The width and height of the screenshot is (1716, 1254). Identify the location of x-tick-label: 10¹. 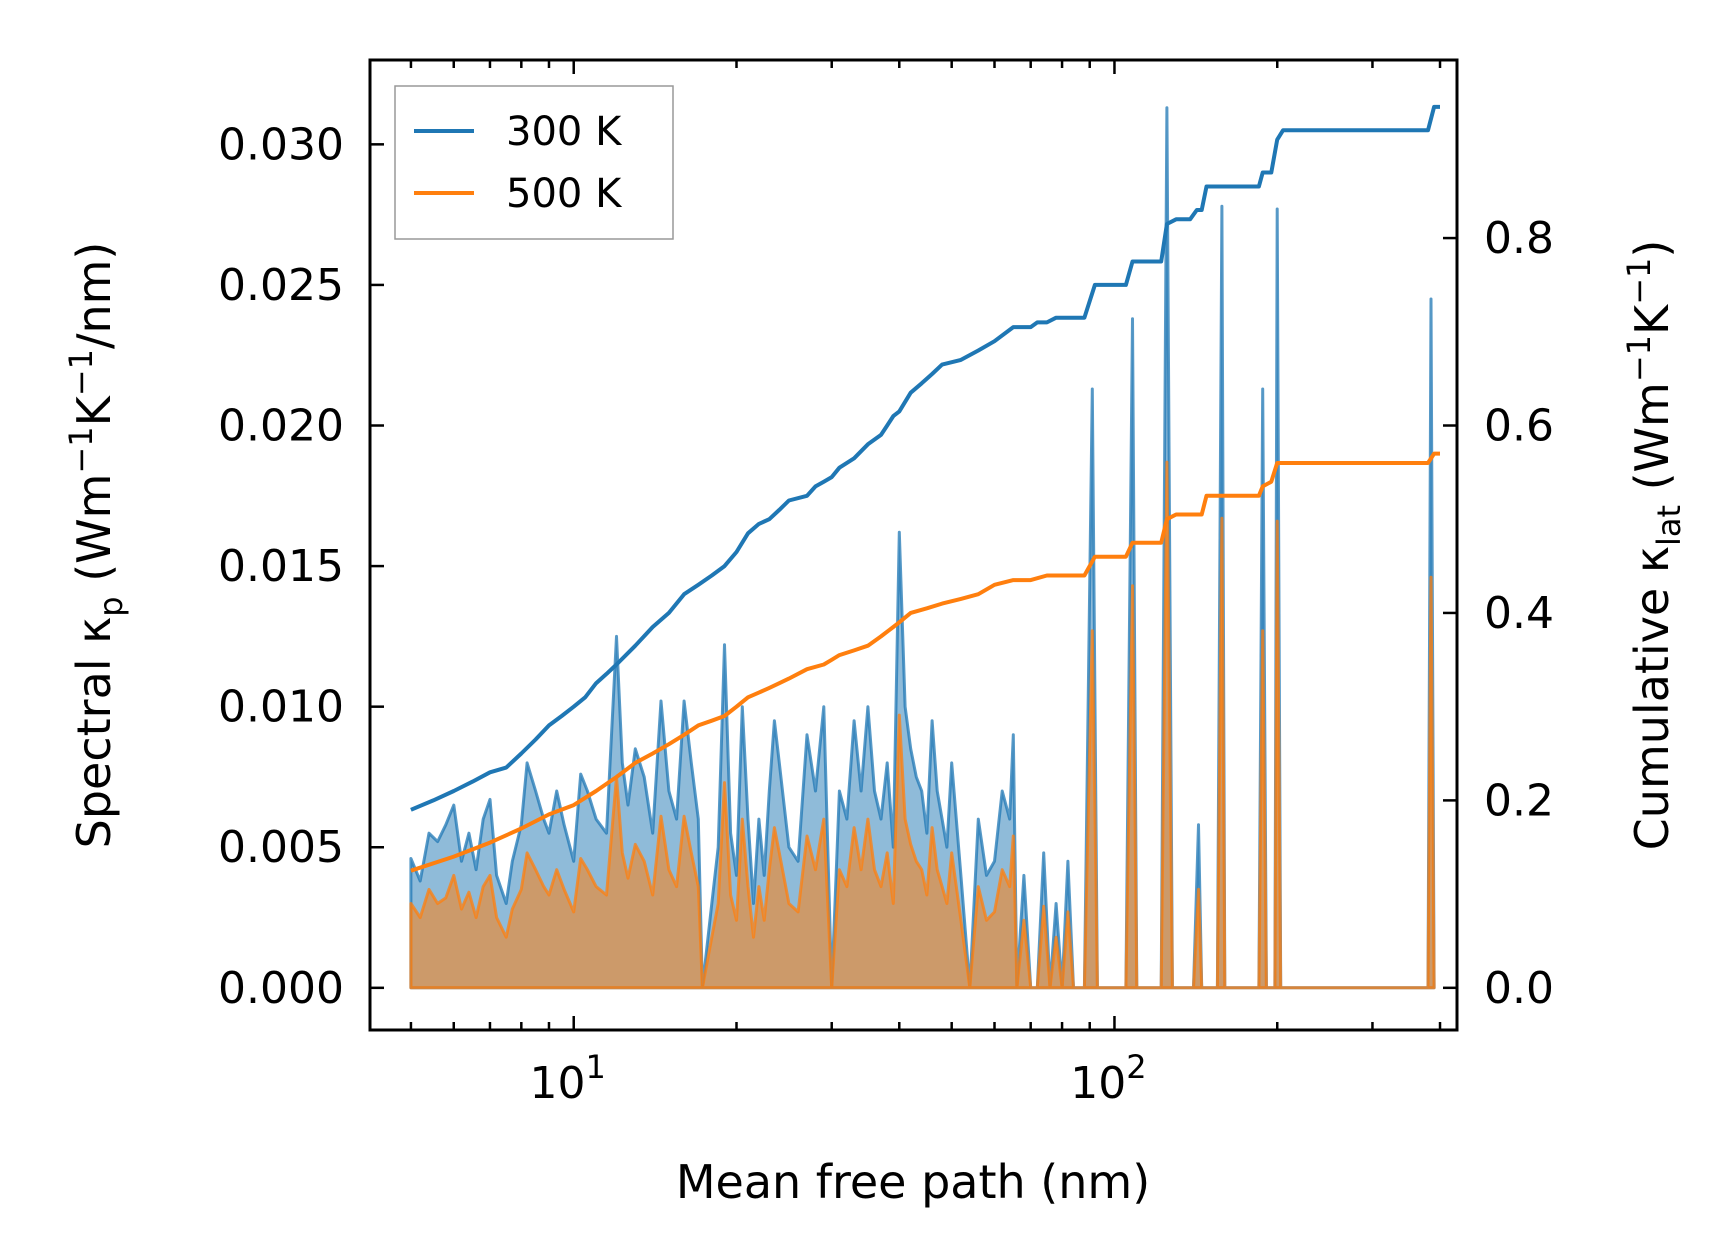
(568, 1078).